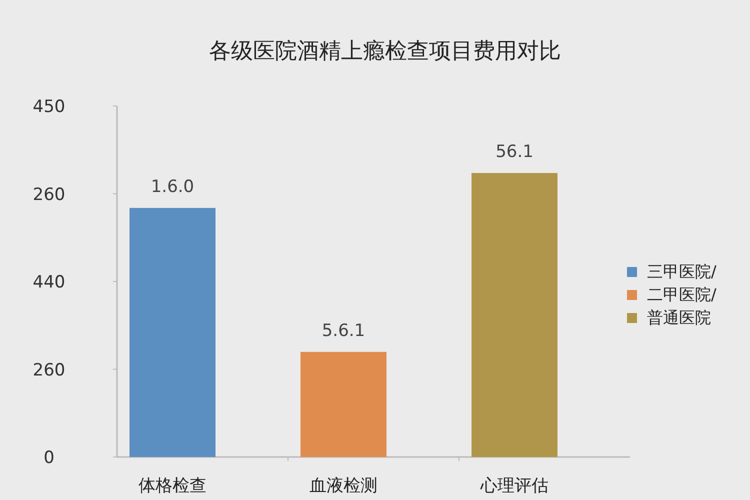 The image size is (750, 500). I want to click on annotation: 5.6.1, so click(344, 330).